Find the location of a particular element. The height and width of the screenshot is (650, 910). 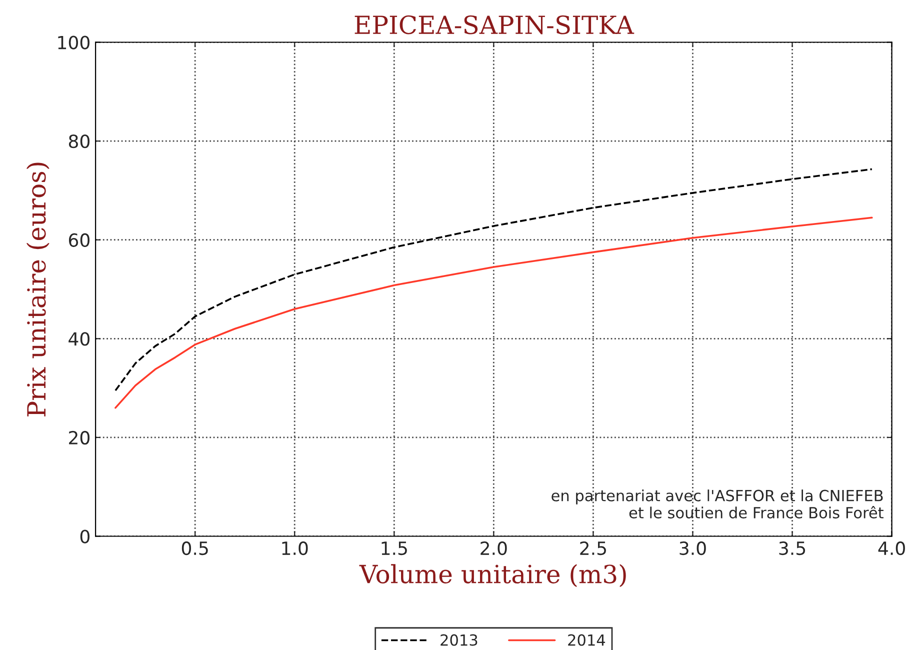

x-tick-label: 2.5 is located at coordinates (593, 548).